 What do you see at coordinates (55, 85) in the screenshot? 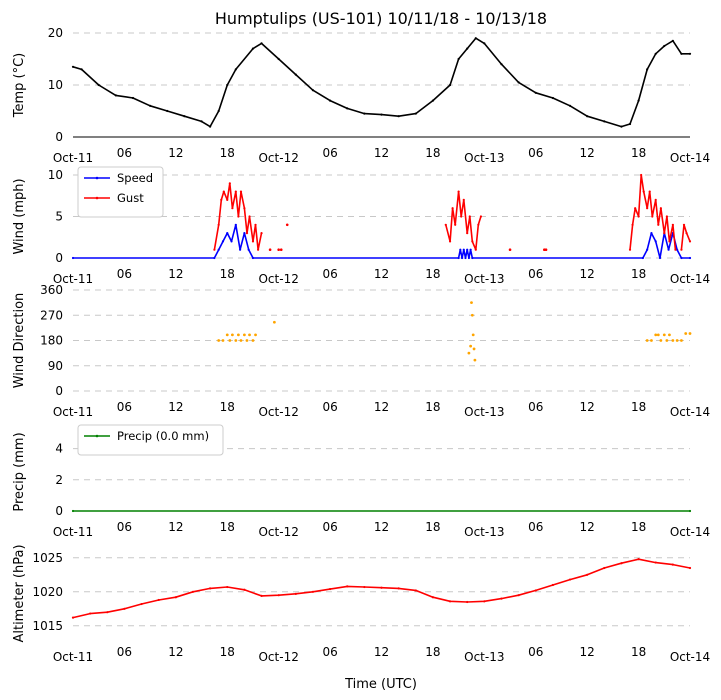
I see `y-tick-label: 10` at bounding box center [55, 85].